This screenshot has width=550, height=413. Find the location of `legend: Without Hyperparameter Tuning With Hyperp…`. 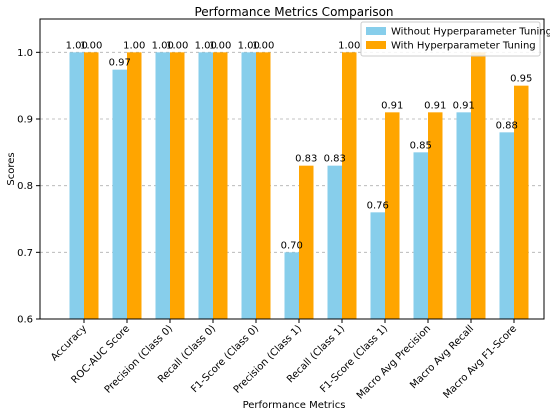

legend: Without Hyperparameter Tuning With Hyperp… is located at coordinates (455, 39).